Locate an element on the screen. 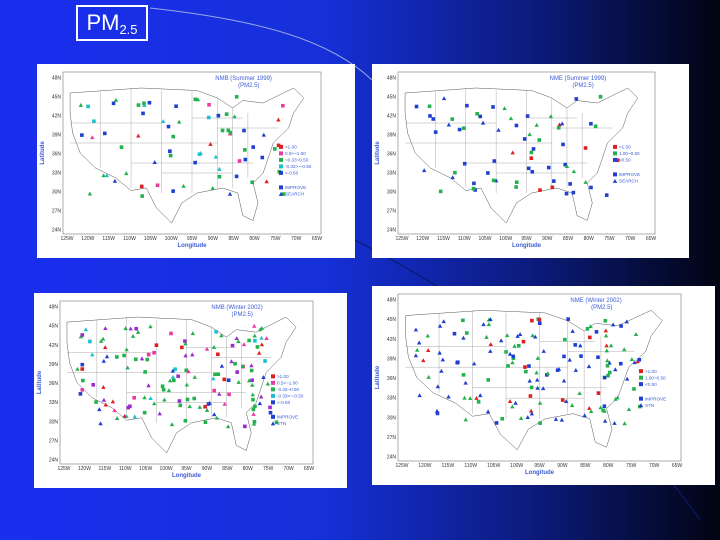 This screenshot has width=720, height=540. title-main: PM is located at coordinates (103, 22).